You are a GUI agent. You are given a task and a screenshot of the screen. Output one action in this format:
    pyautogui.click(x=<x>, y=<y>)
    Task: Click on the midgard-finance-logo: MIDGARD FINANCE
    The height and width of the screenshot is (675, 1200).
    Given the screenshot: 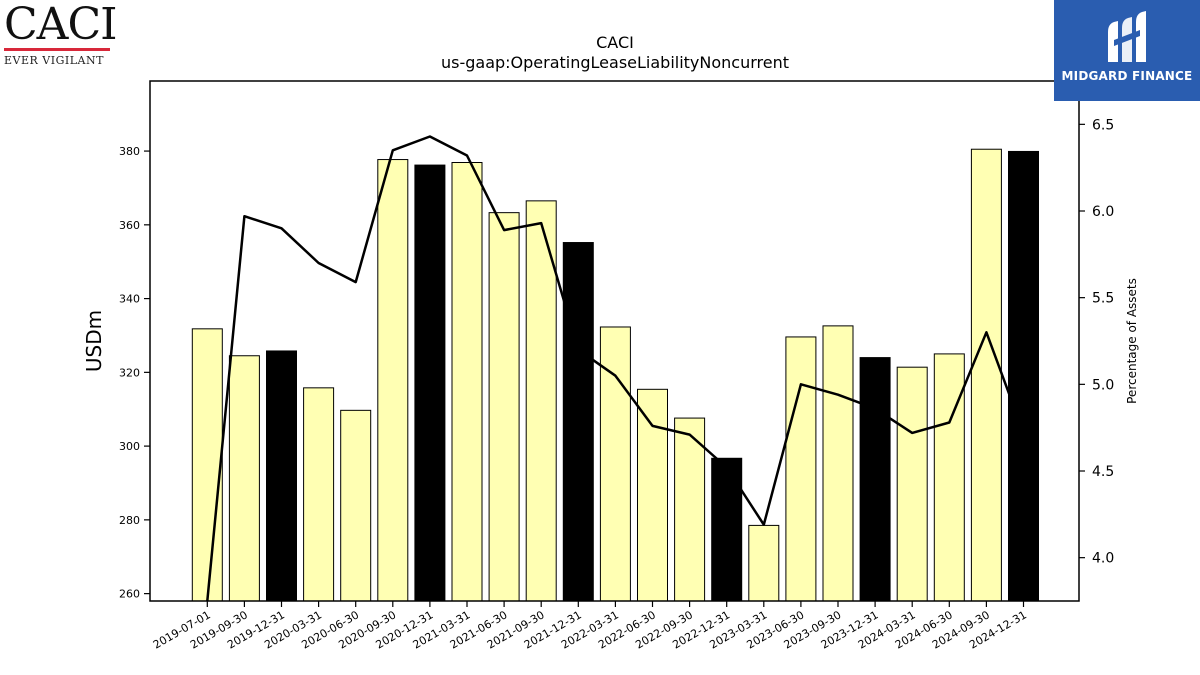 What is the action you would take?
    pyautogui.click(x=1127, y=50)
    